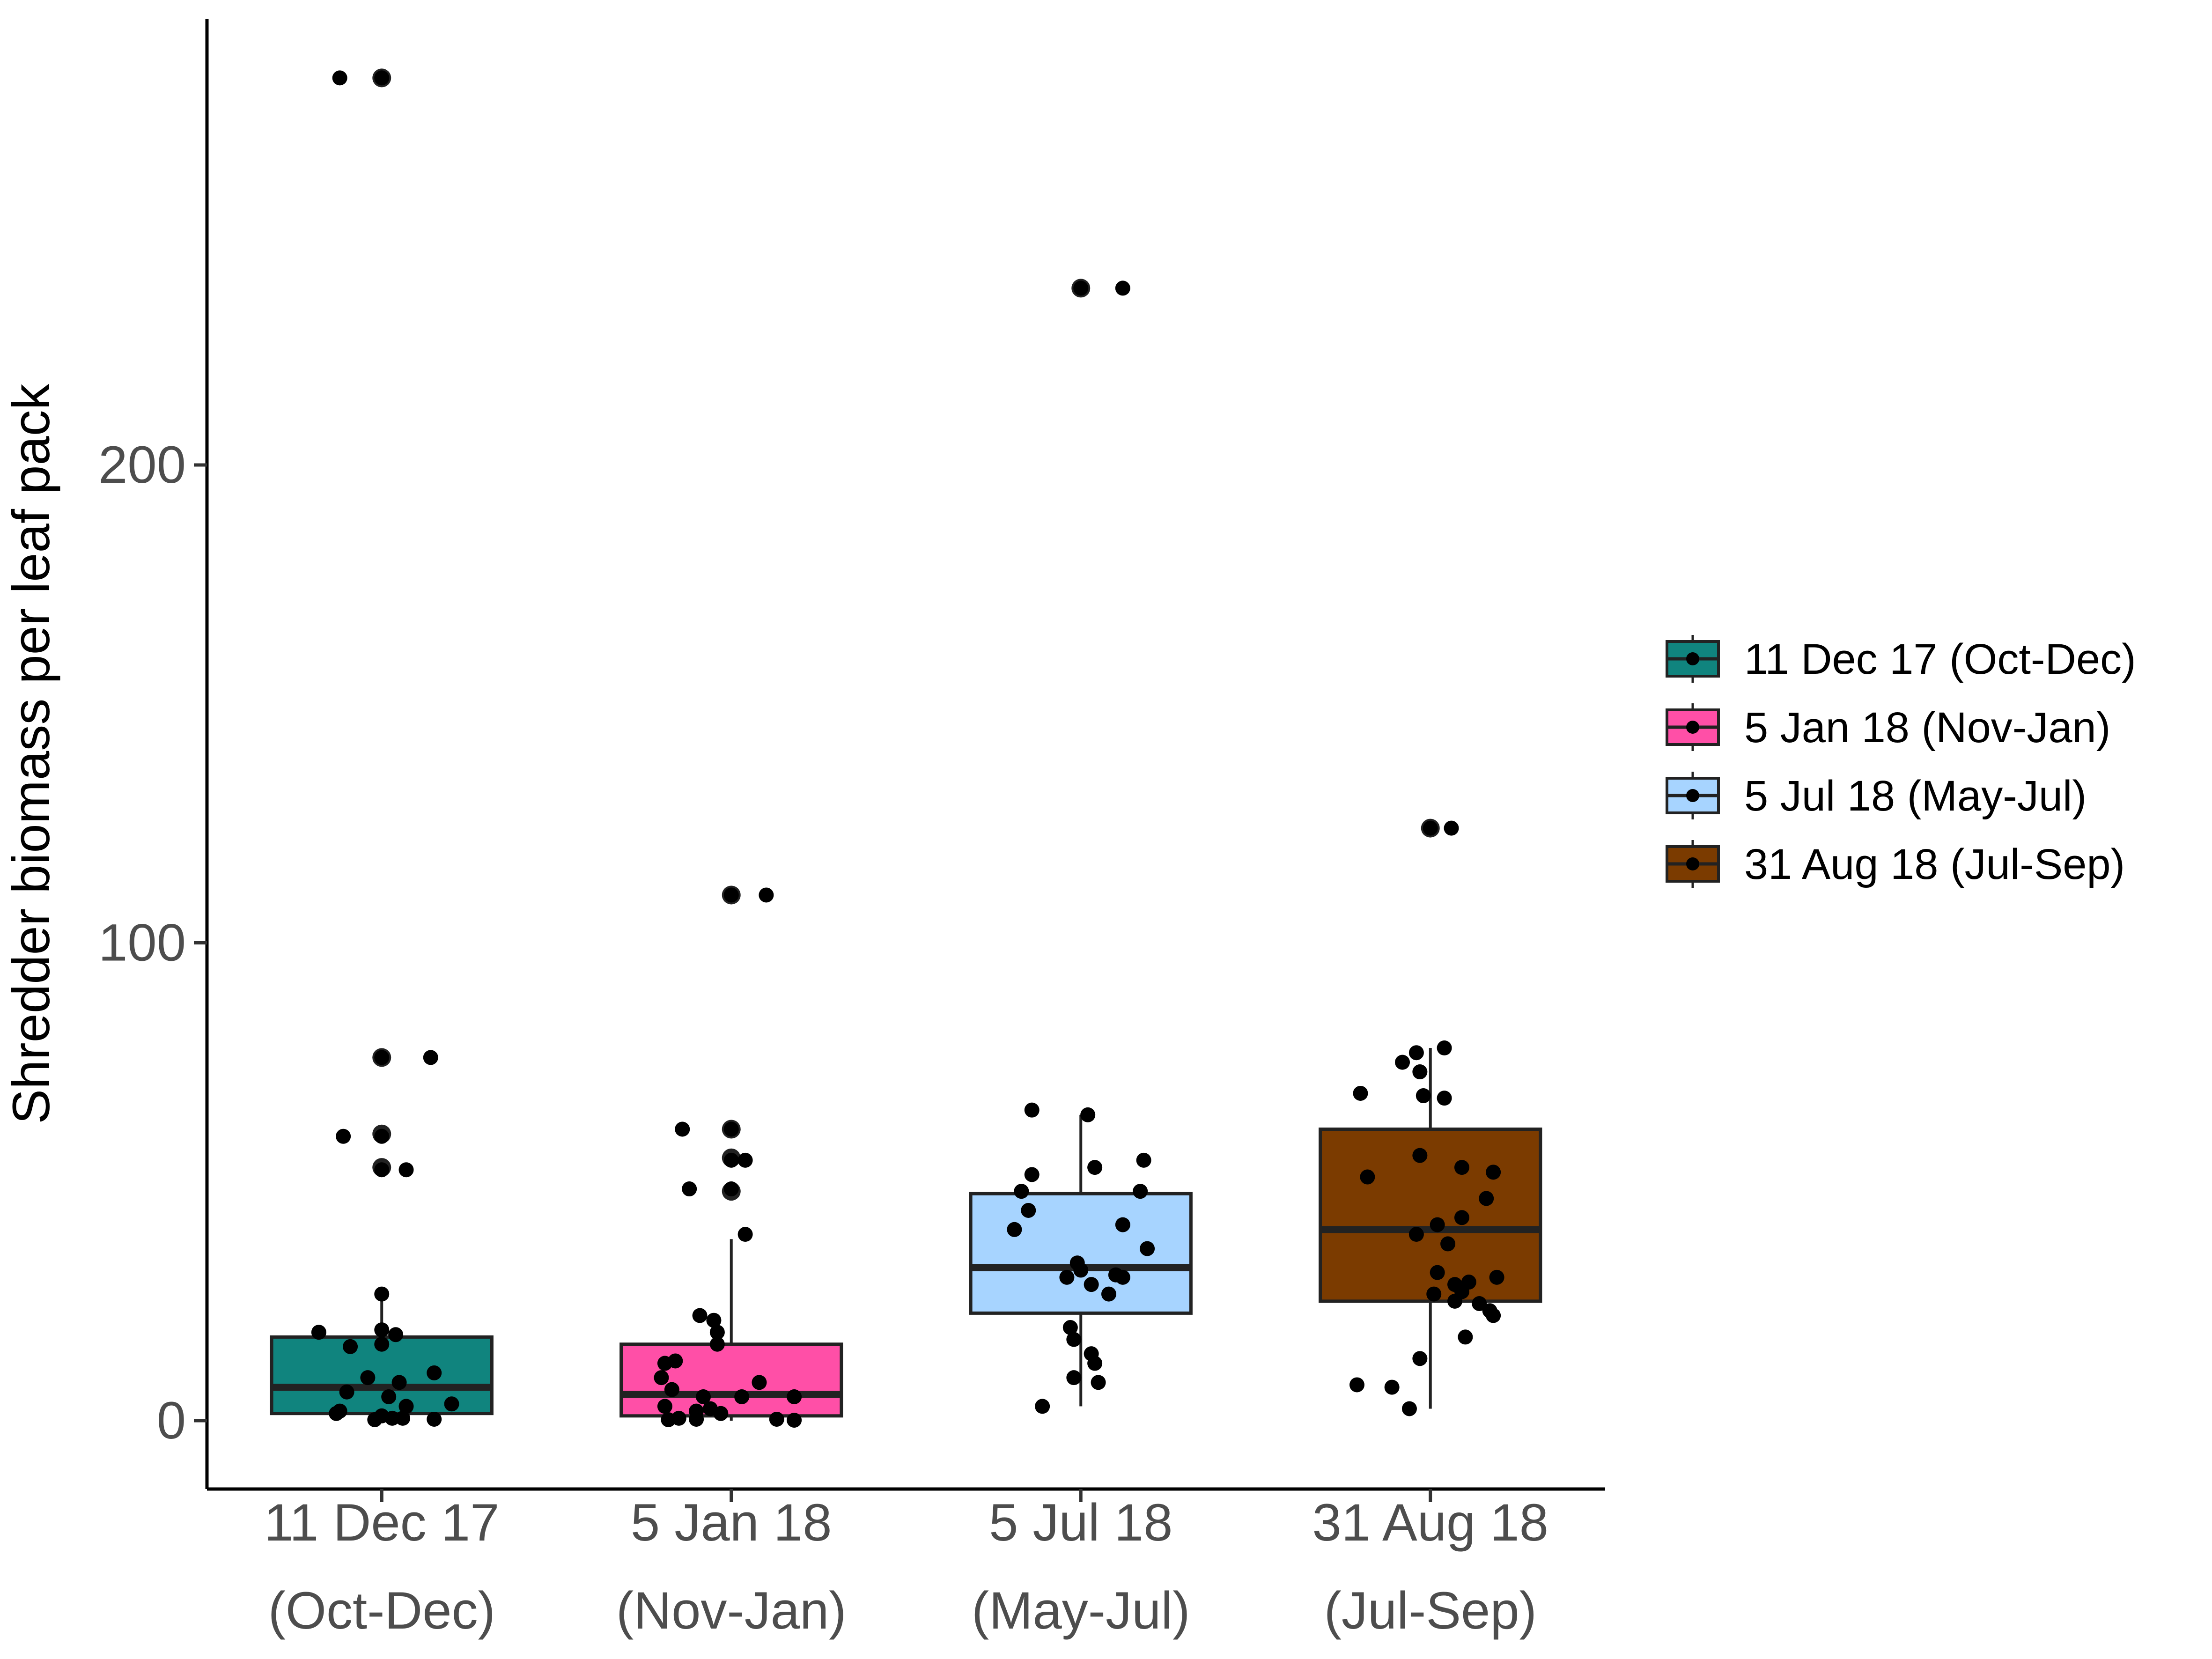 The height and width of the screenshot is (1659, 2212). I want to click on x-tick-label-line1: 5 Jul 18, so click(1081, 1523).